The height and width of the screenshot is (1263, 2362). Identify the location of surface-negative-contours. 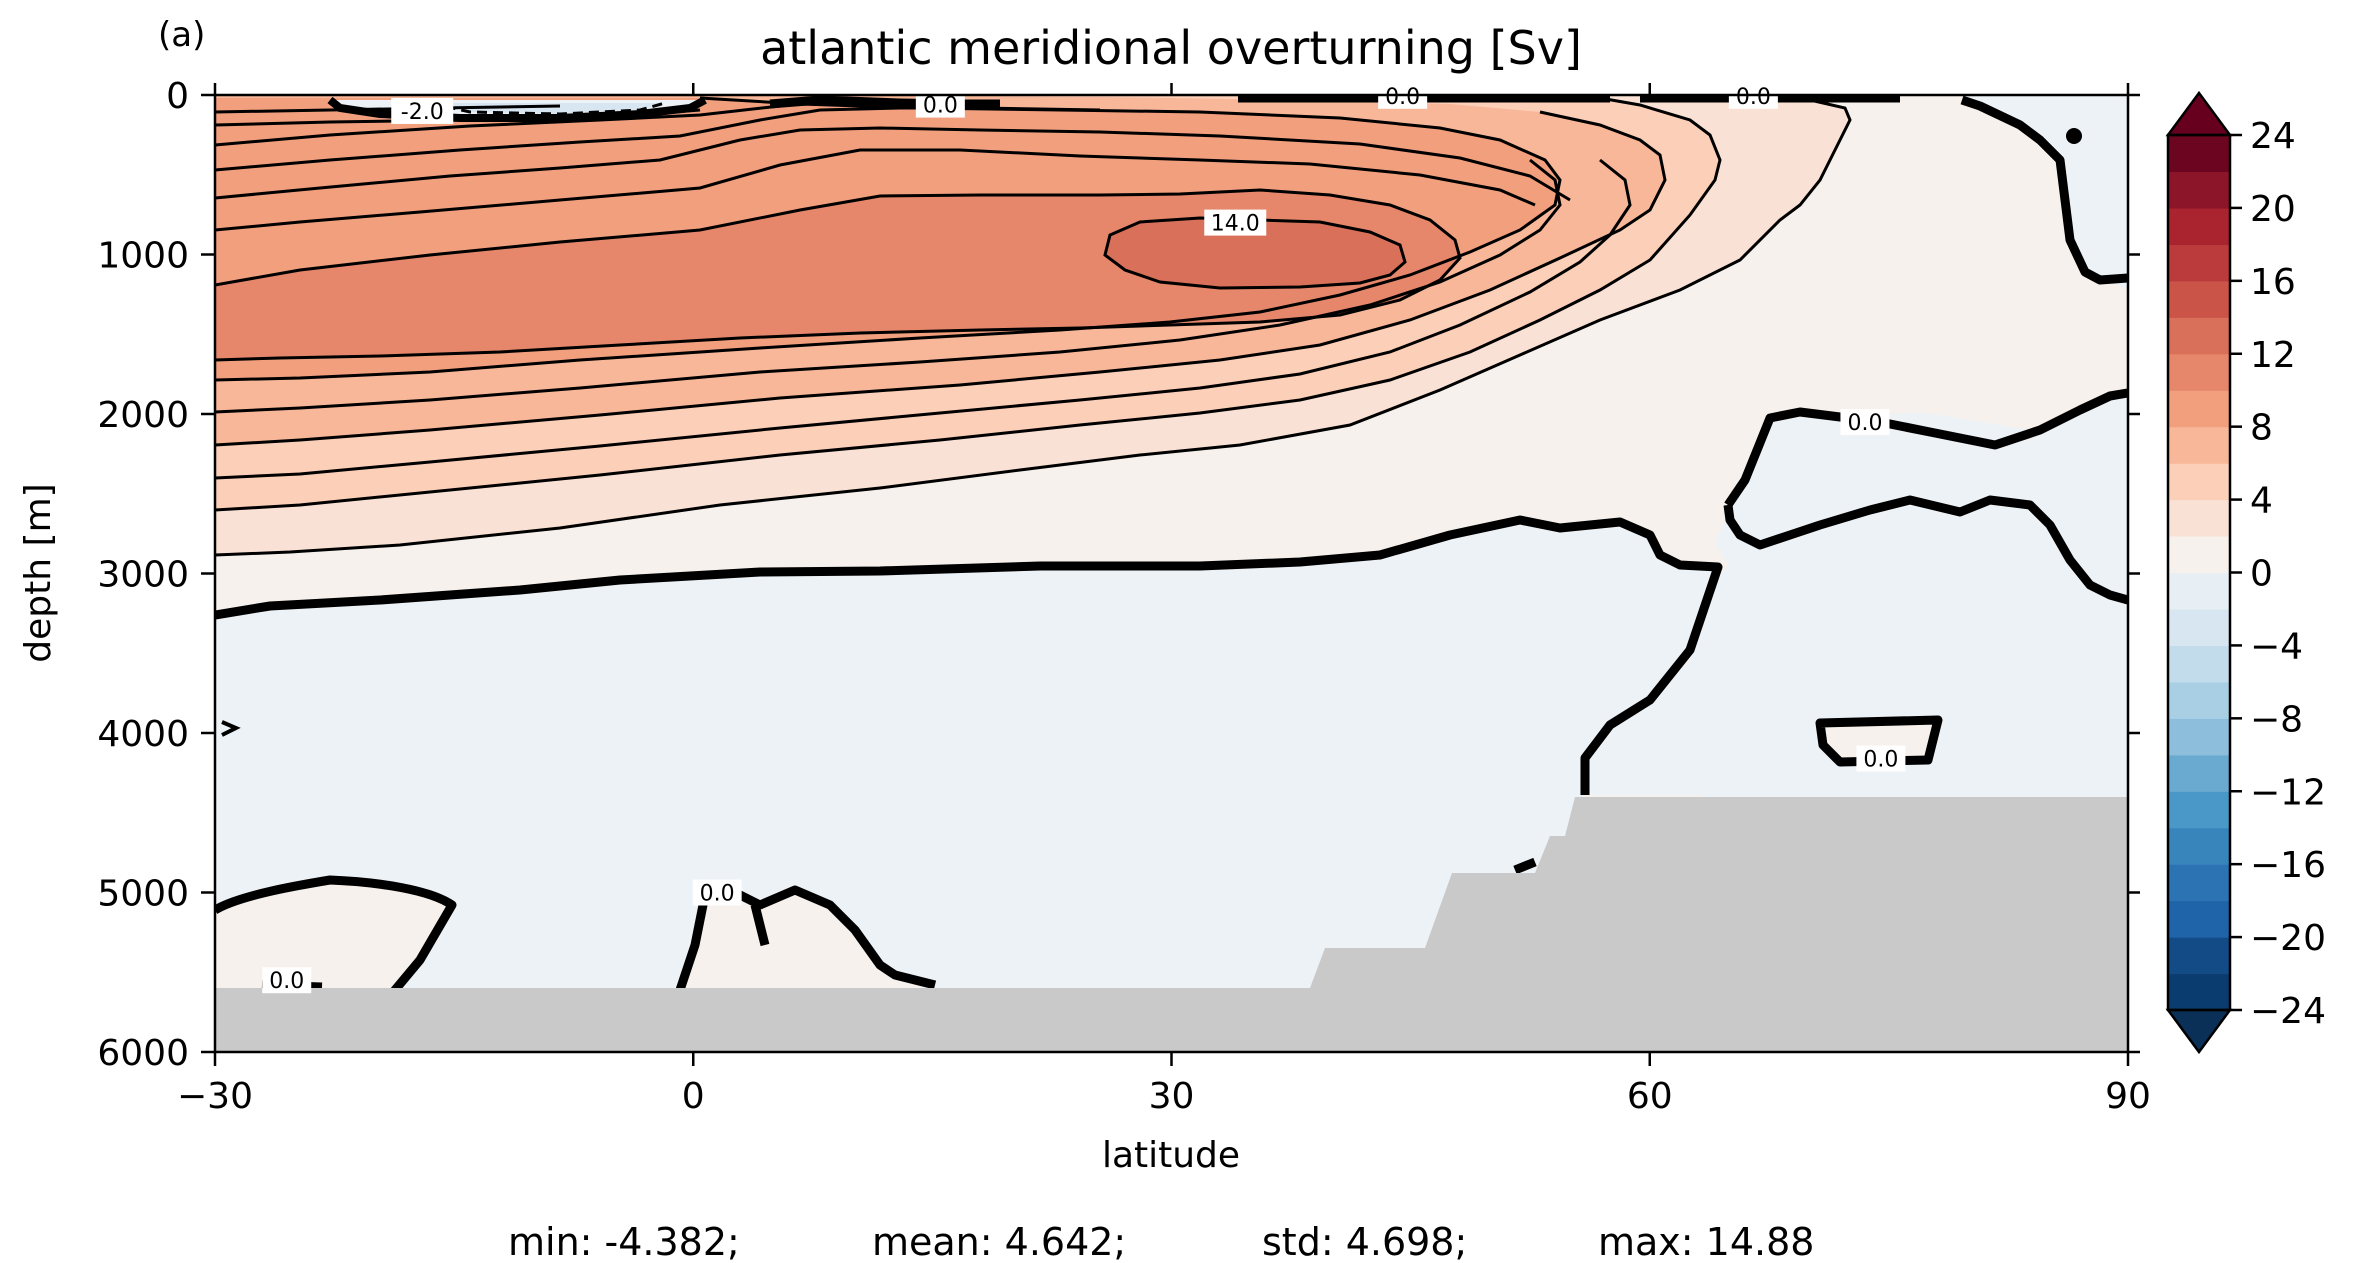
(517, 109).